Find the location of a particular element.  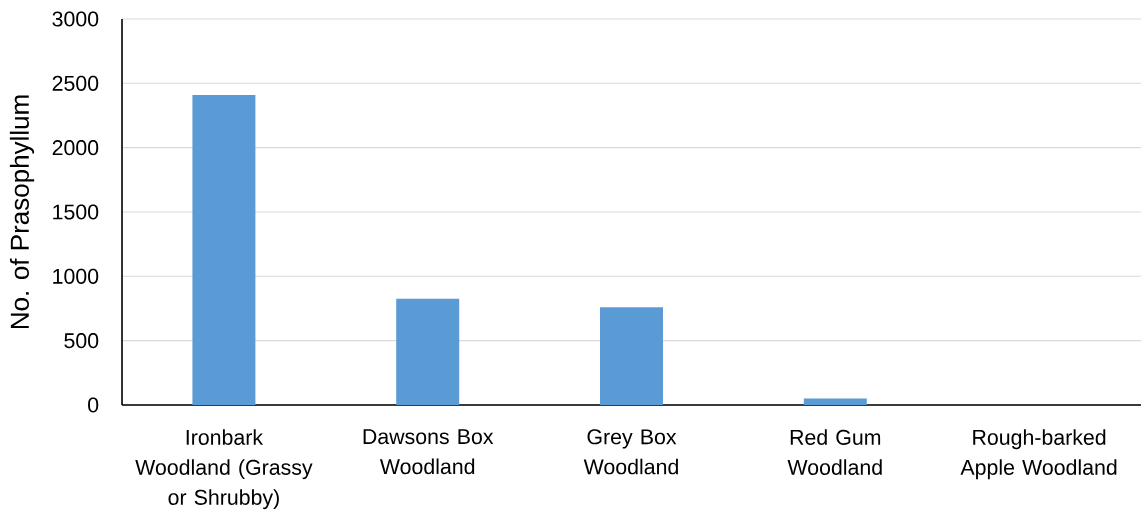

y-tick-label: 0 is located at coordinates (93, 405).